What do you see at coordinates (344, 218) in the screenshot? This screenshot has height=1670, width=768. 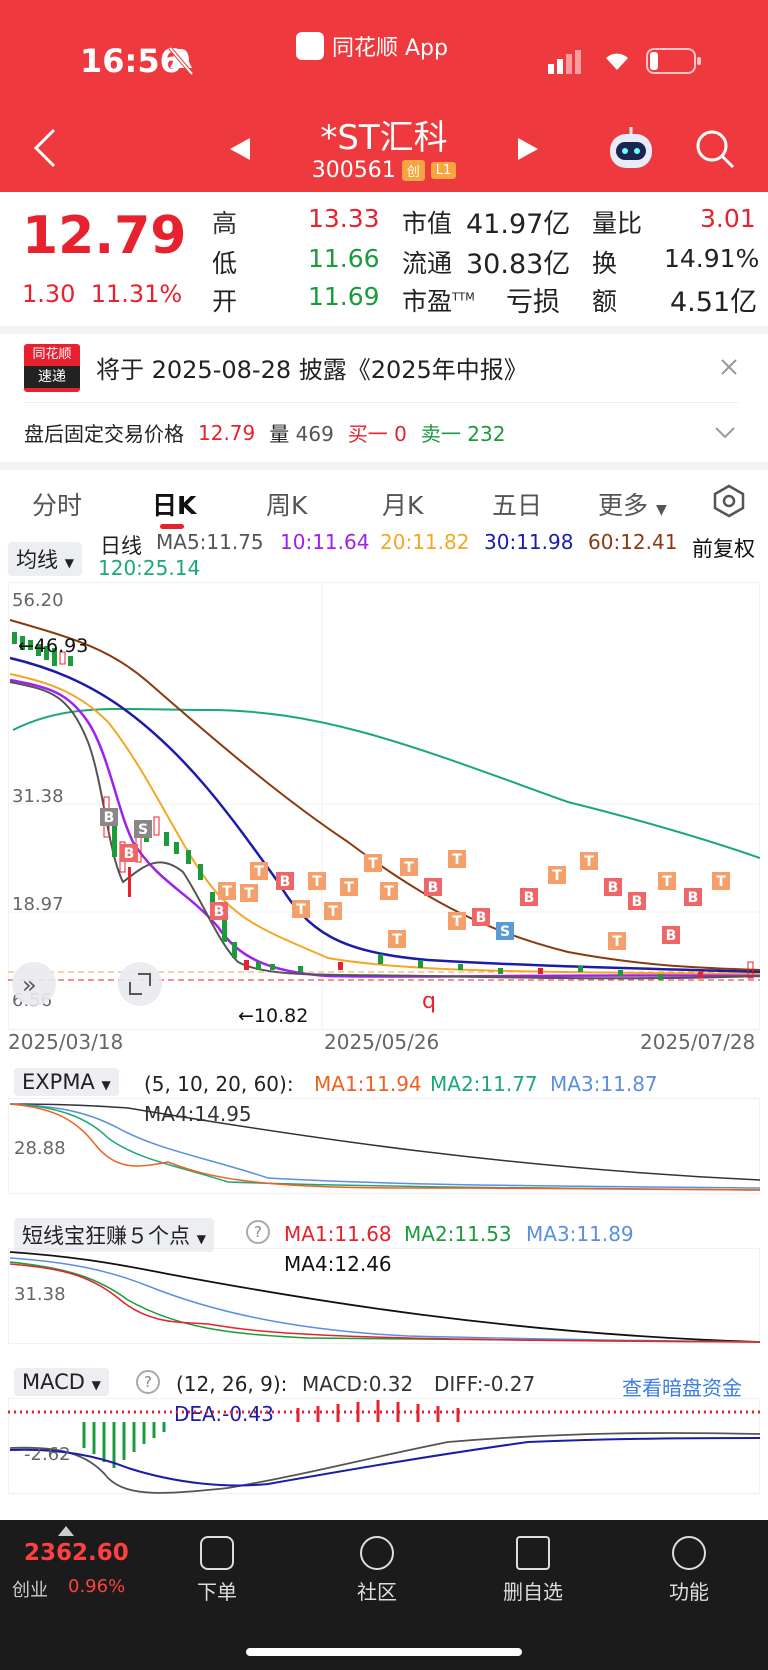 I see `high-value: 13.33` at bounding box center [344, 218].